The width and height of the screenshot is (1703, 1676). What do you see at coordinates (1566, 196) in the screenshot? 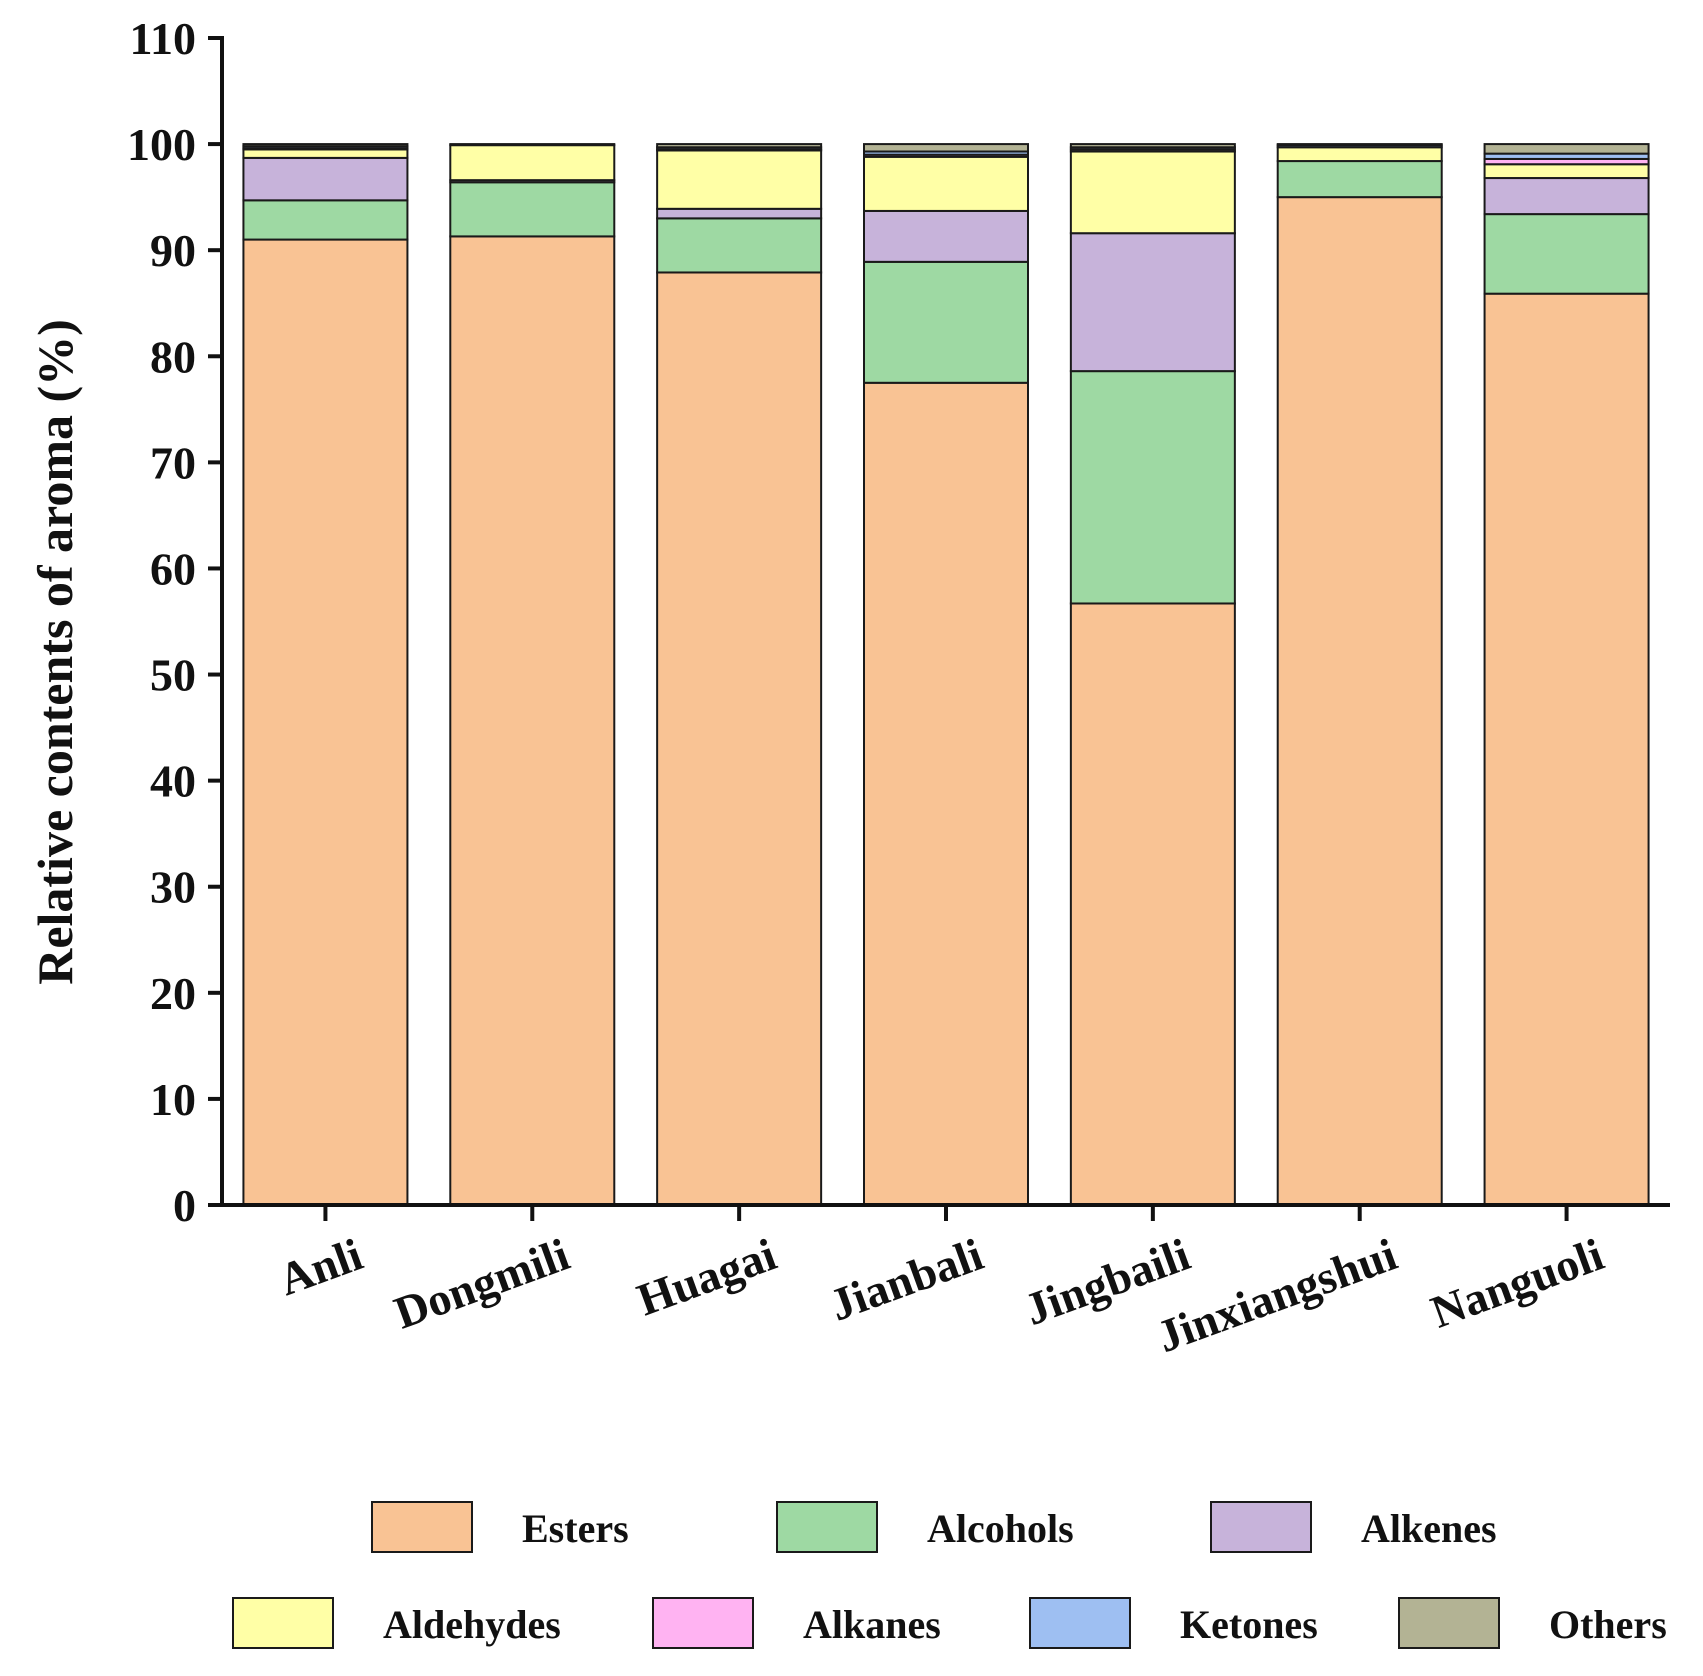
I see `bar-segment-alkenes-nanguoli` at bounding box center [1566, 196].